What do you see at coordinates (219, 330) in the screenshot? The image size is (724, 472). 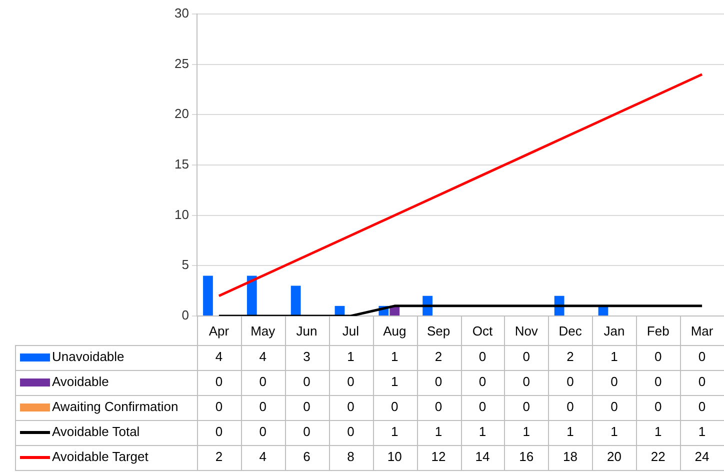 I see `x-tick-label: Apr` at bounding box center [219, 330].